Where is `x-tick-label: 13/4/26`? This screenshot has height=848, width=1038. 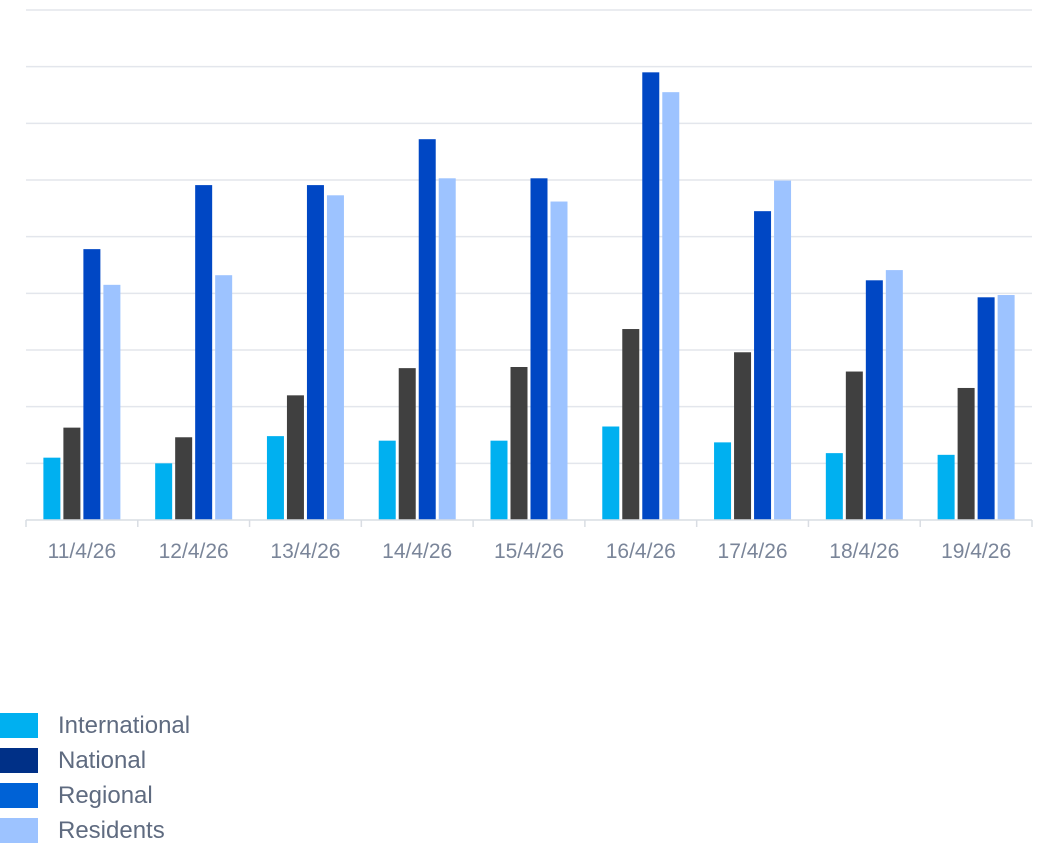 x-tick-label: 13/4/26 is located at coordinates (305, 551).